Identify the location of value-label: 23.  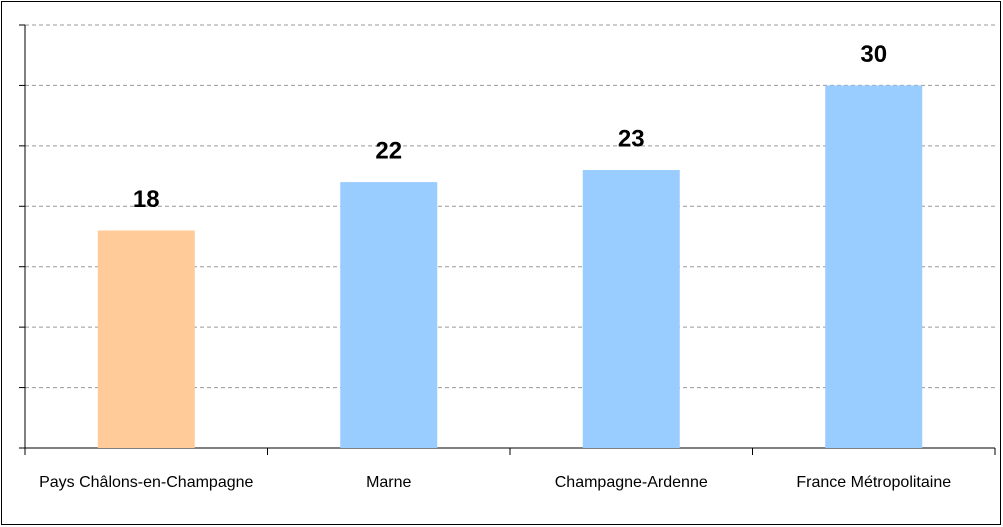
(631, 138).